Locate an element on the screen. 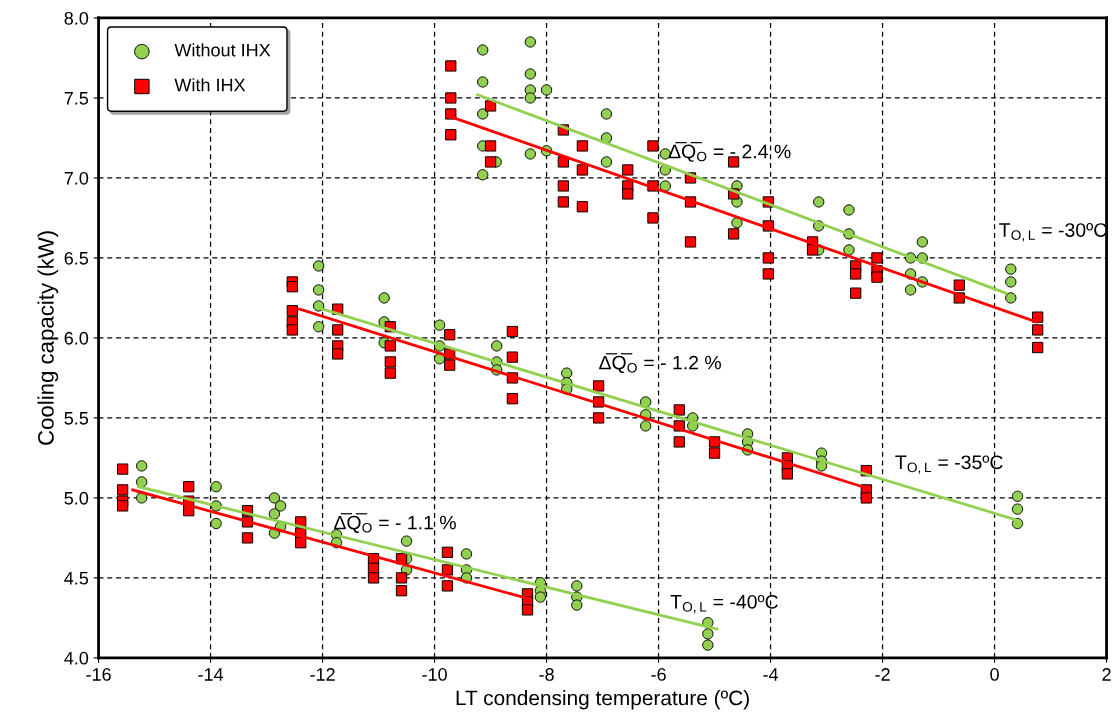 The width and height of the screenshot is (1120, 719). x-tick-label: -4 is located at coordinates (771, 674).